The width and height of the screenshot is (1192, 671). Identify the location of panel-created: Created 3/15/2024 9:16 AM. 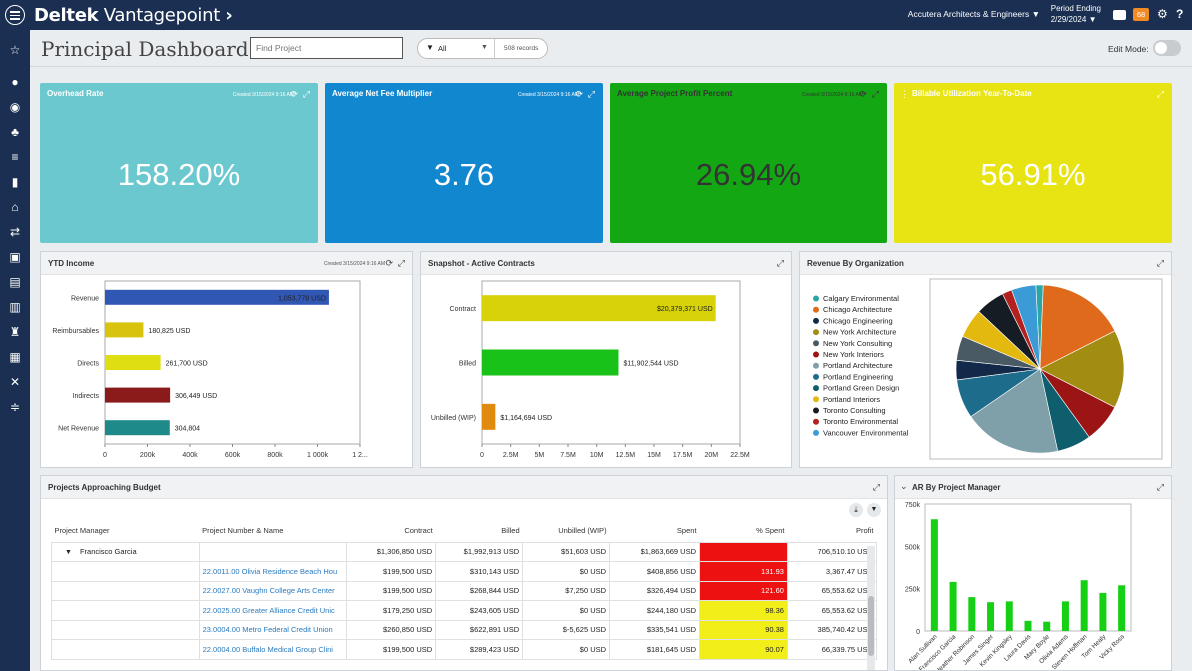
(354, 264).